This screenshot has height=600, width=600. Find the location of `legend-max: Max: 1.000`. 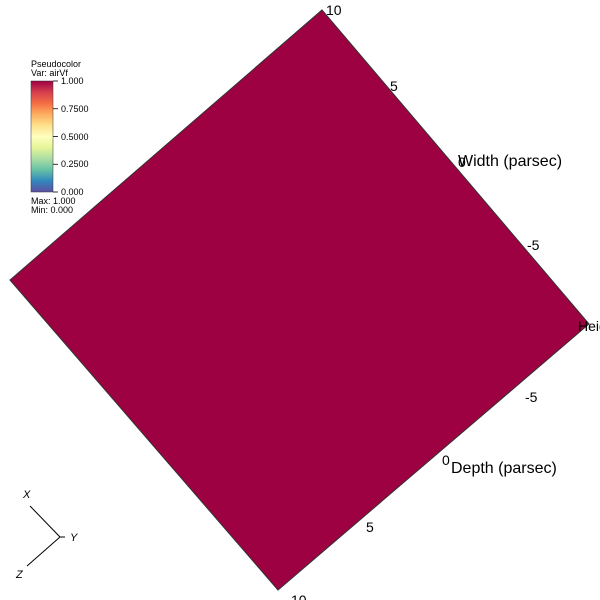

legend-max: Max: 1.000 is located at coordinates (53, 201).